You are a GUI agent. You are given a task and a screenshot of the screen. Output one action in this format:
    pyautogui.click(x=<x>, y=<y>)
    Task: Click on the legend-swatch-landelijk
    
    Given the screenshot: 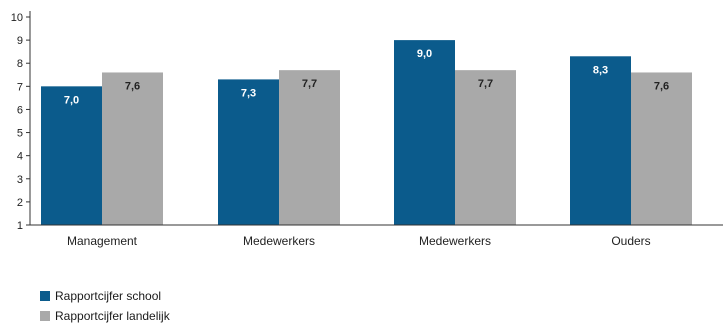 What is the action you would take?
    pyautogui.click(x=45, y=316)
    